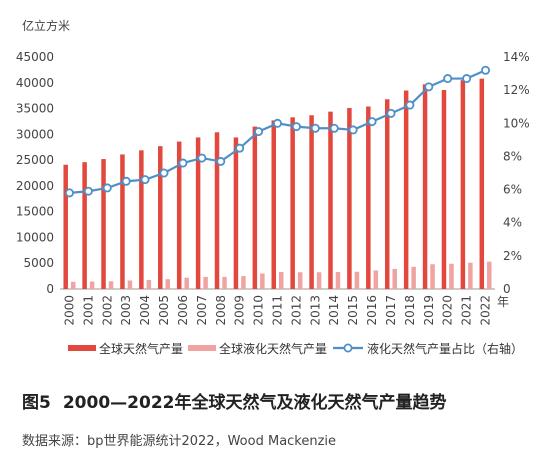  What do you see at coordinates (164, 310) in the screenshot?
I see `x-tick-label: 2005` at bounding box center [164, 310].